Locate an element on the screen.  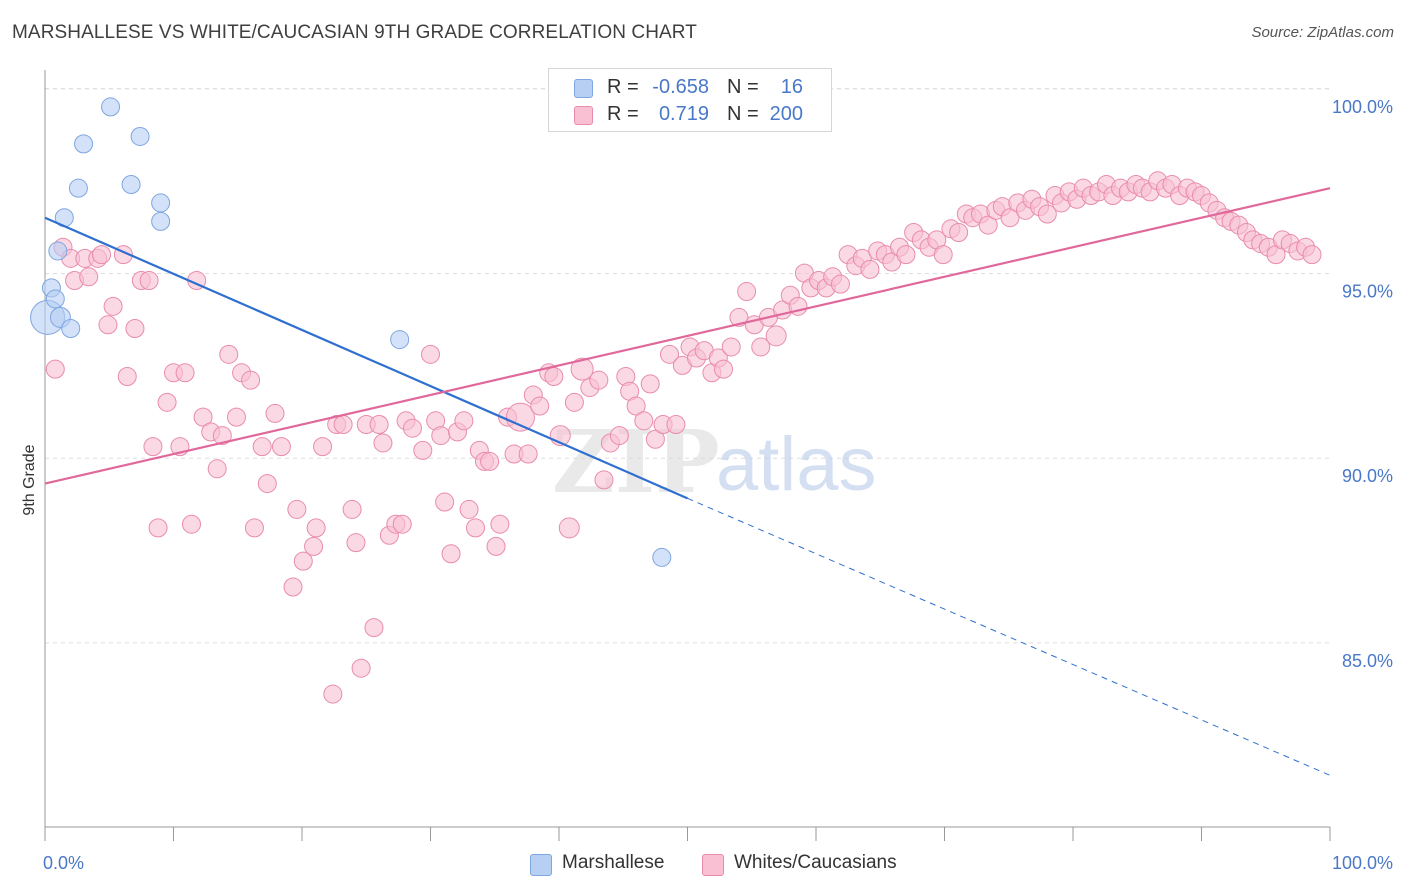
marshallese-trend-extension is located at coordinates (1009, 636).